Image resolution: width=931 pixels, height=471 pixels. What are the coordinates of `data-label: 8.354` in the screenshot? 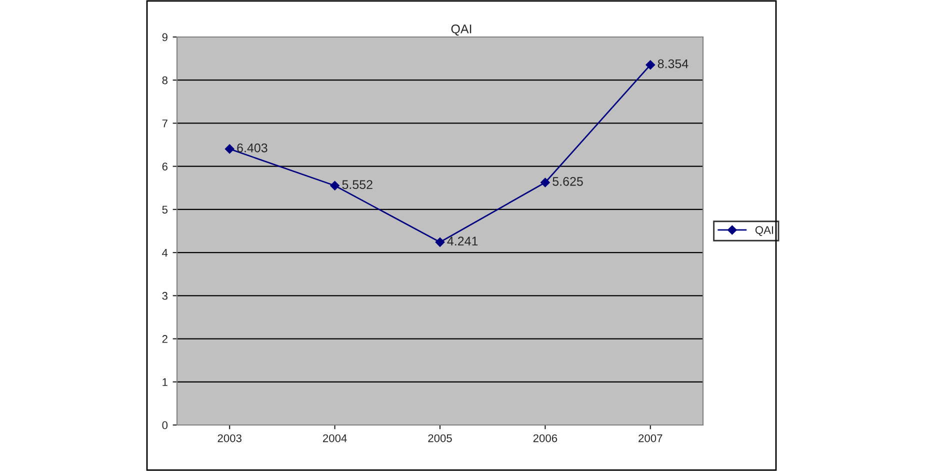 It's located at (673, 63).